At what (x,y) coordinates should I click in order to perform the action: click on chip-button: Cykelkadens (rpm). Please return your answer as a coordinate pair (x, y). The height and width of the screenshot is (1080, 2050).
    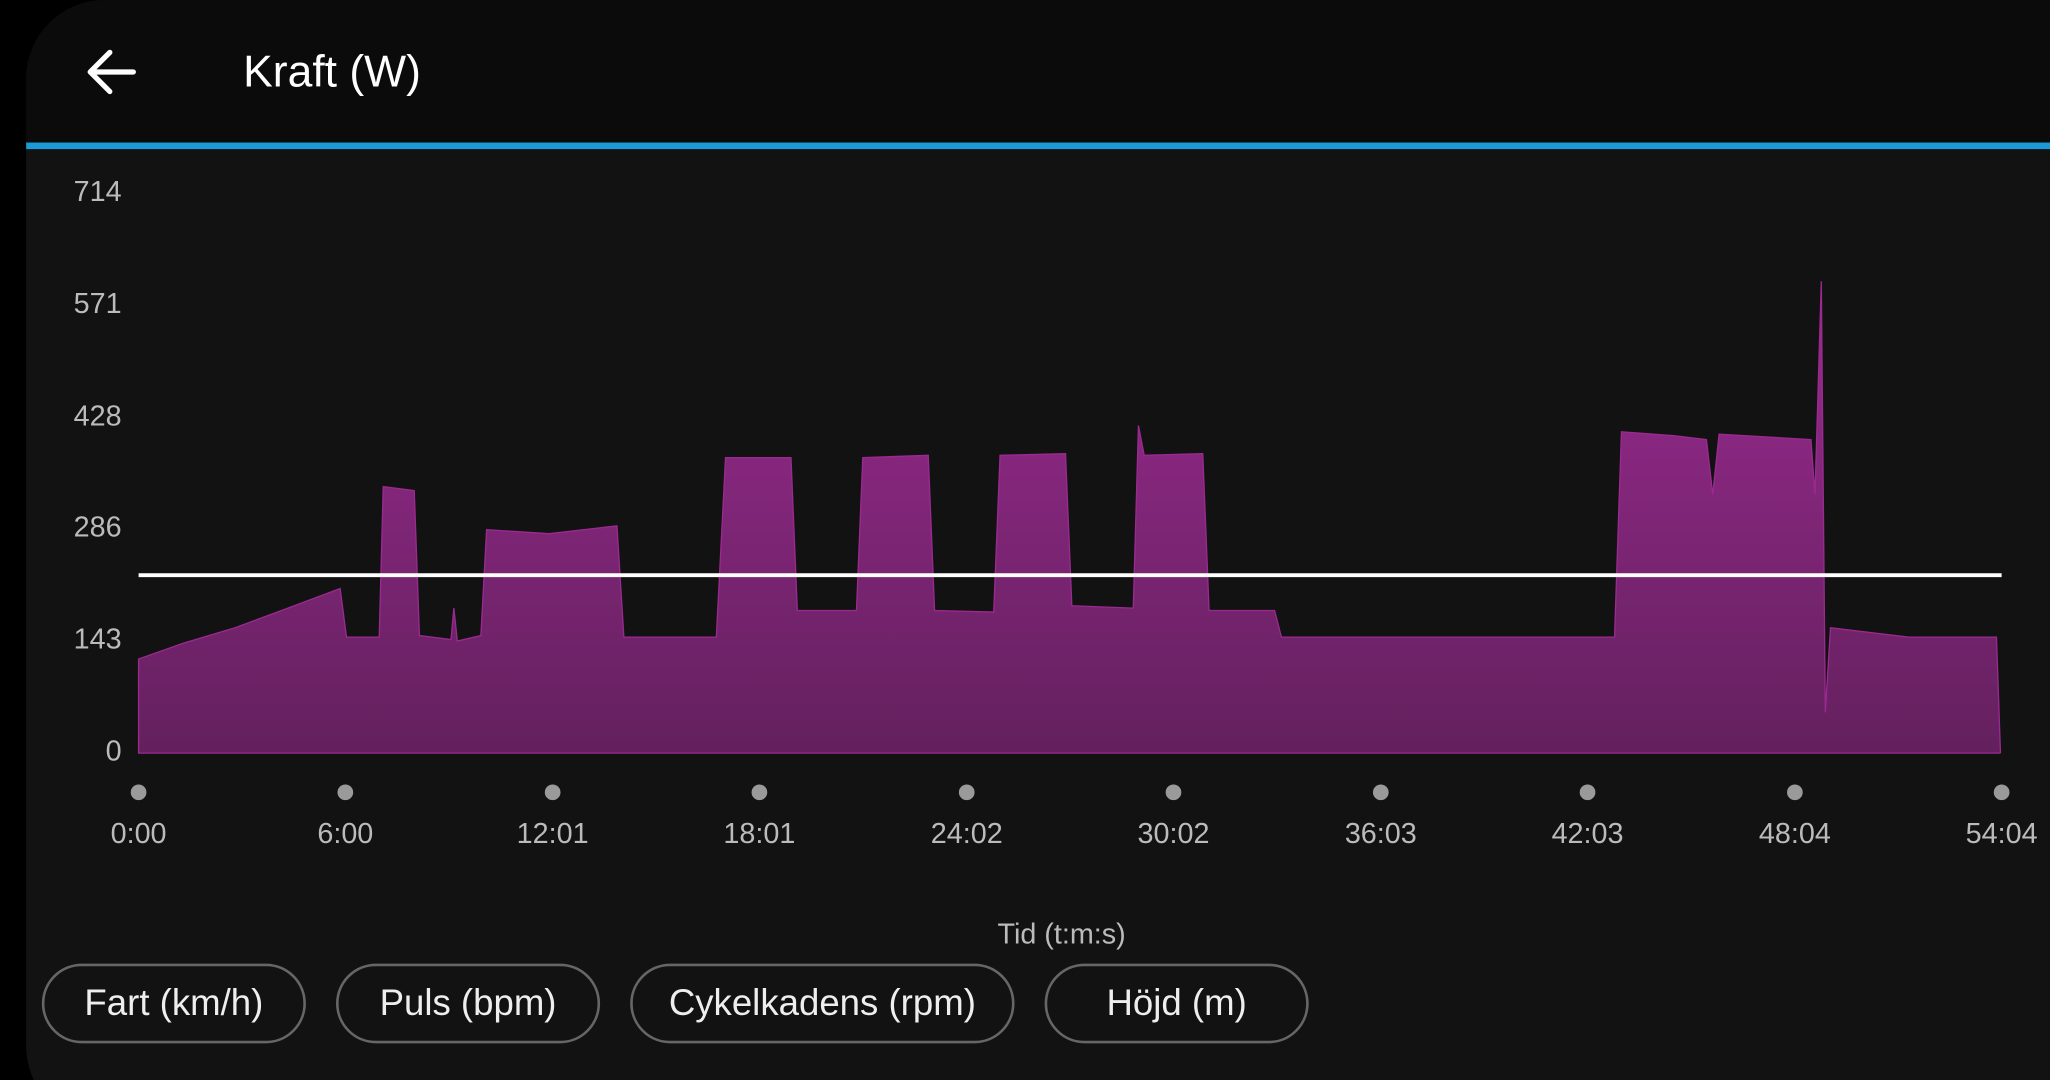
    Looking at the image, I should click on (822, 1003).